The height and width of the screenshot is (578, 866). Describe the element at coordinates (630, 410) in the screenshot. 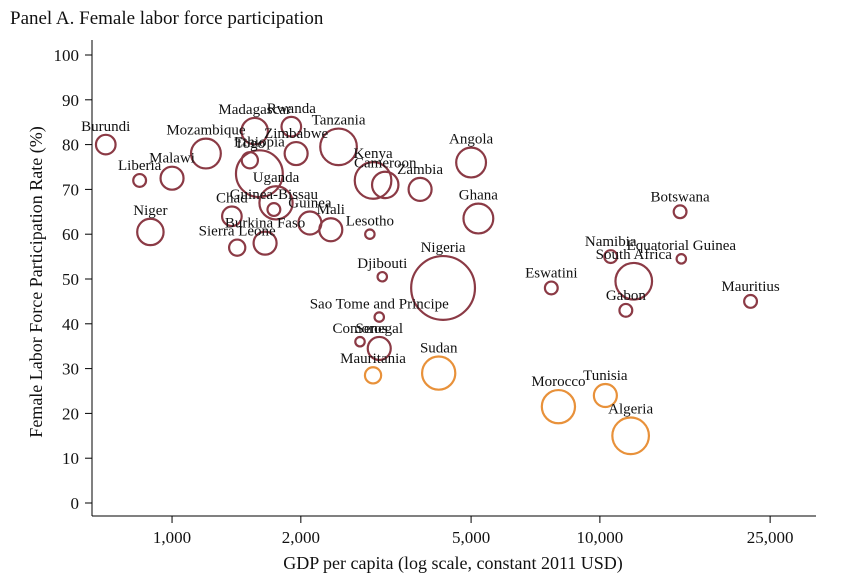

I see `point-label-algeria: Algeria` at that location.